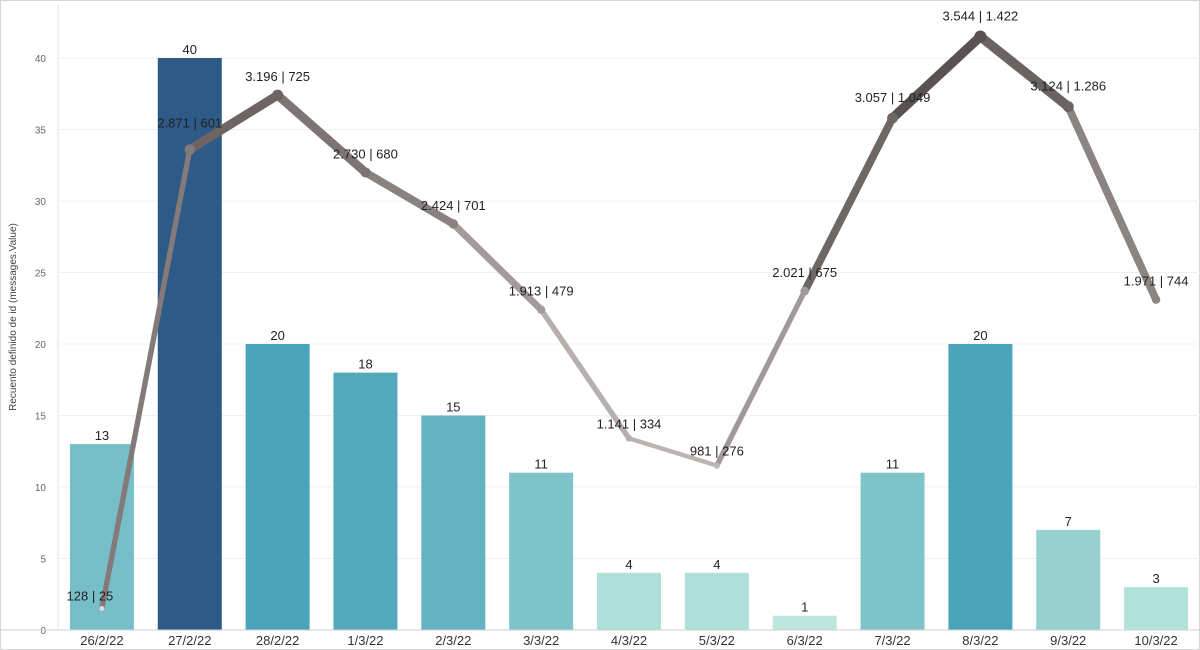 Image resolution: width=1200 pixels, height=650 pixels. What do you see at coordinates (277, 76) in the screenshot?
I see `line-value-label: 3.196 | 725` at bounding box center [277, 76].